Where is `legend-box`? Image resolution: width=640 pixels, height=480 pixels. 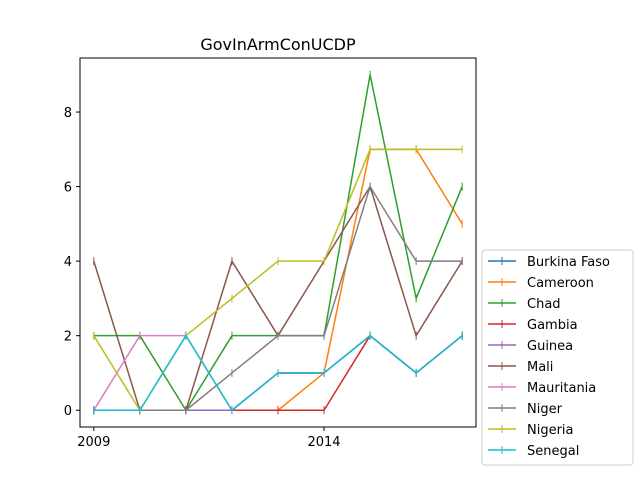 legend-box is located at coordinates (557, 357).